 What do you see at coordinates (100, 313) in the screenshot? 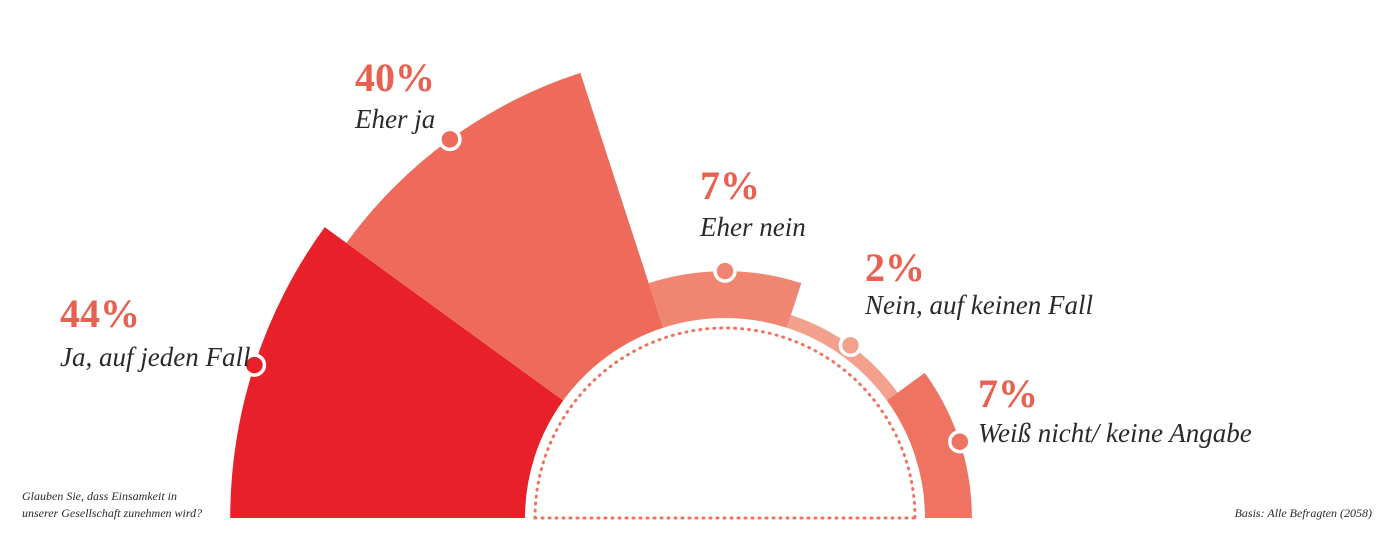
I see `percent-label: 44%` at bounding box center [100, 313].